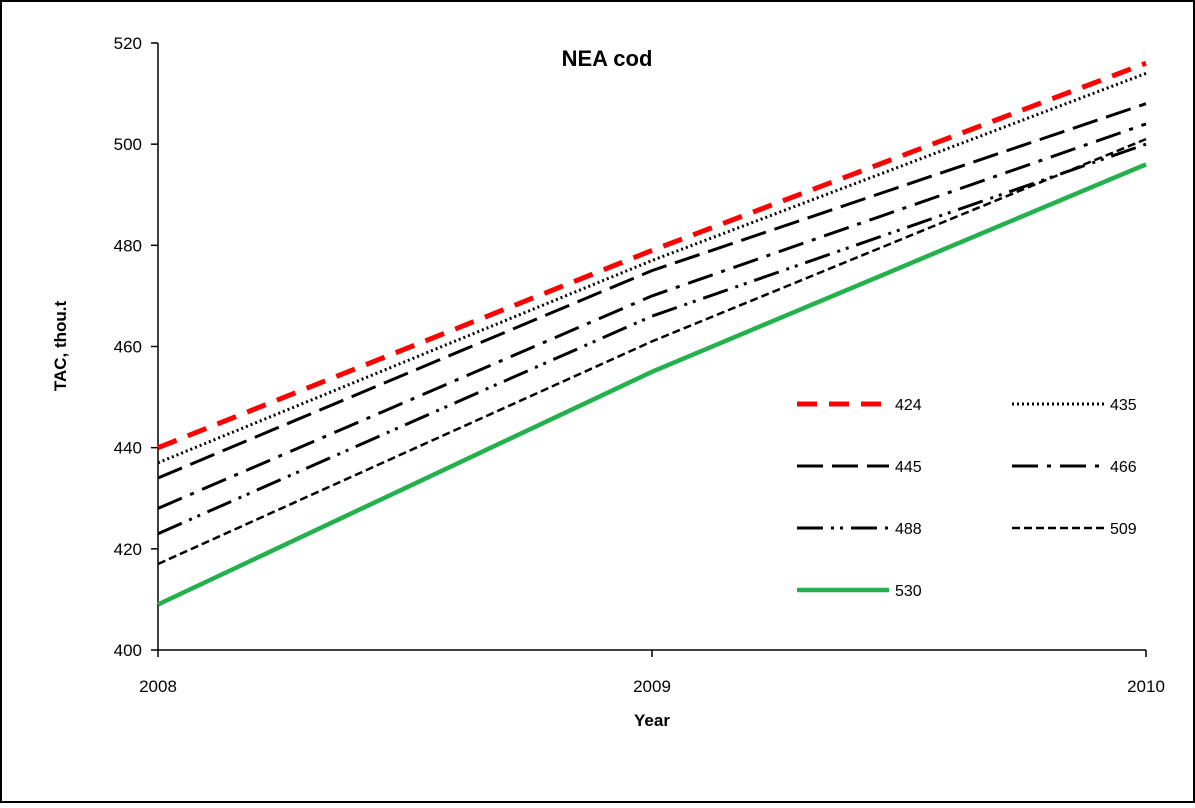  What do you see at coordinates (128, 347) in the screenshot?
I see `y-tick-label: 460` at bounding box center [128, 347].